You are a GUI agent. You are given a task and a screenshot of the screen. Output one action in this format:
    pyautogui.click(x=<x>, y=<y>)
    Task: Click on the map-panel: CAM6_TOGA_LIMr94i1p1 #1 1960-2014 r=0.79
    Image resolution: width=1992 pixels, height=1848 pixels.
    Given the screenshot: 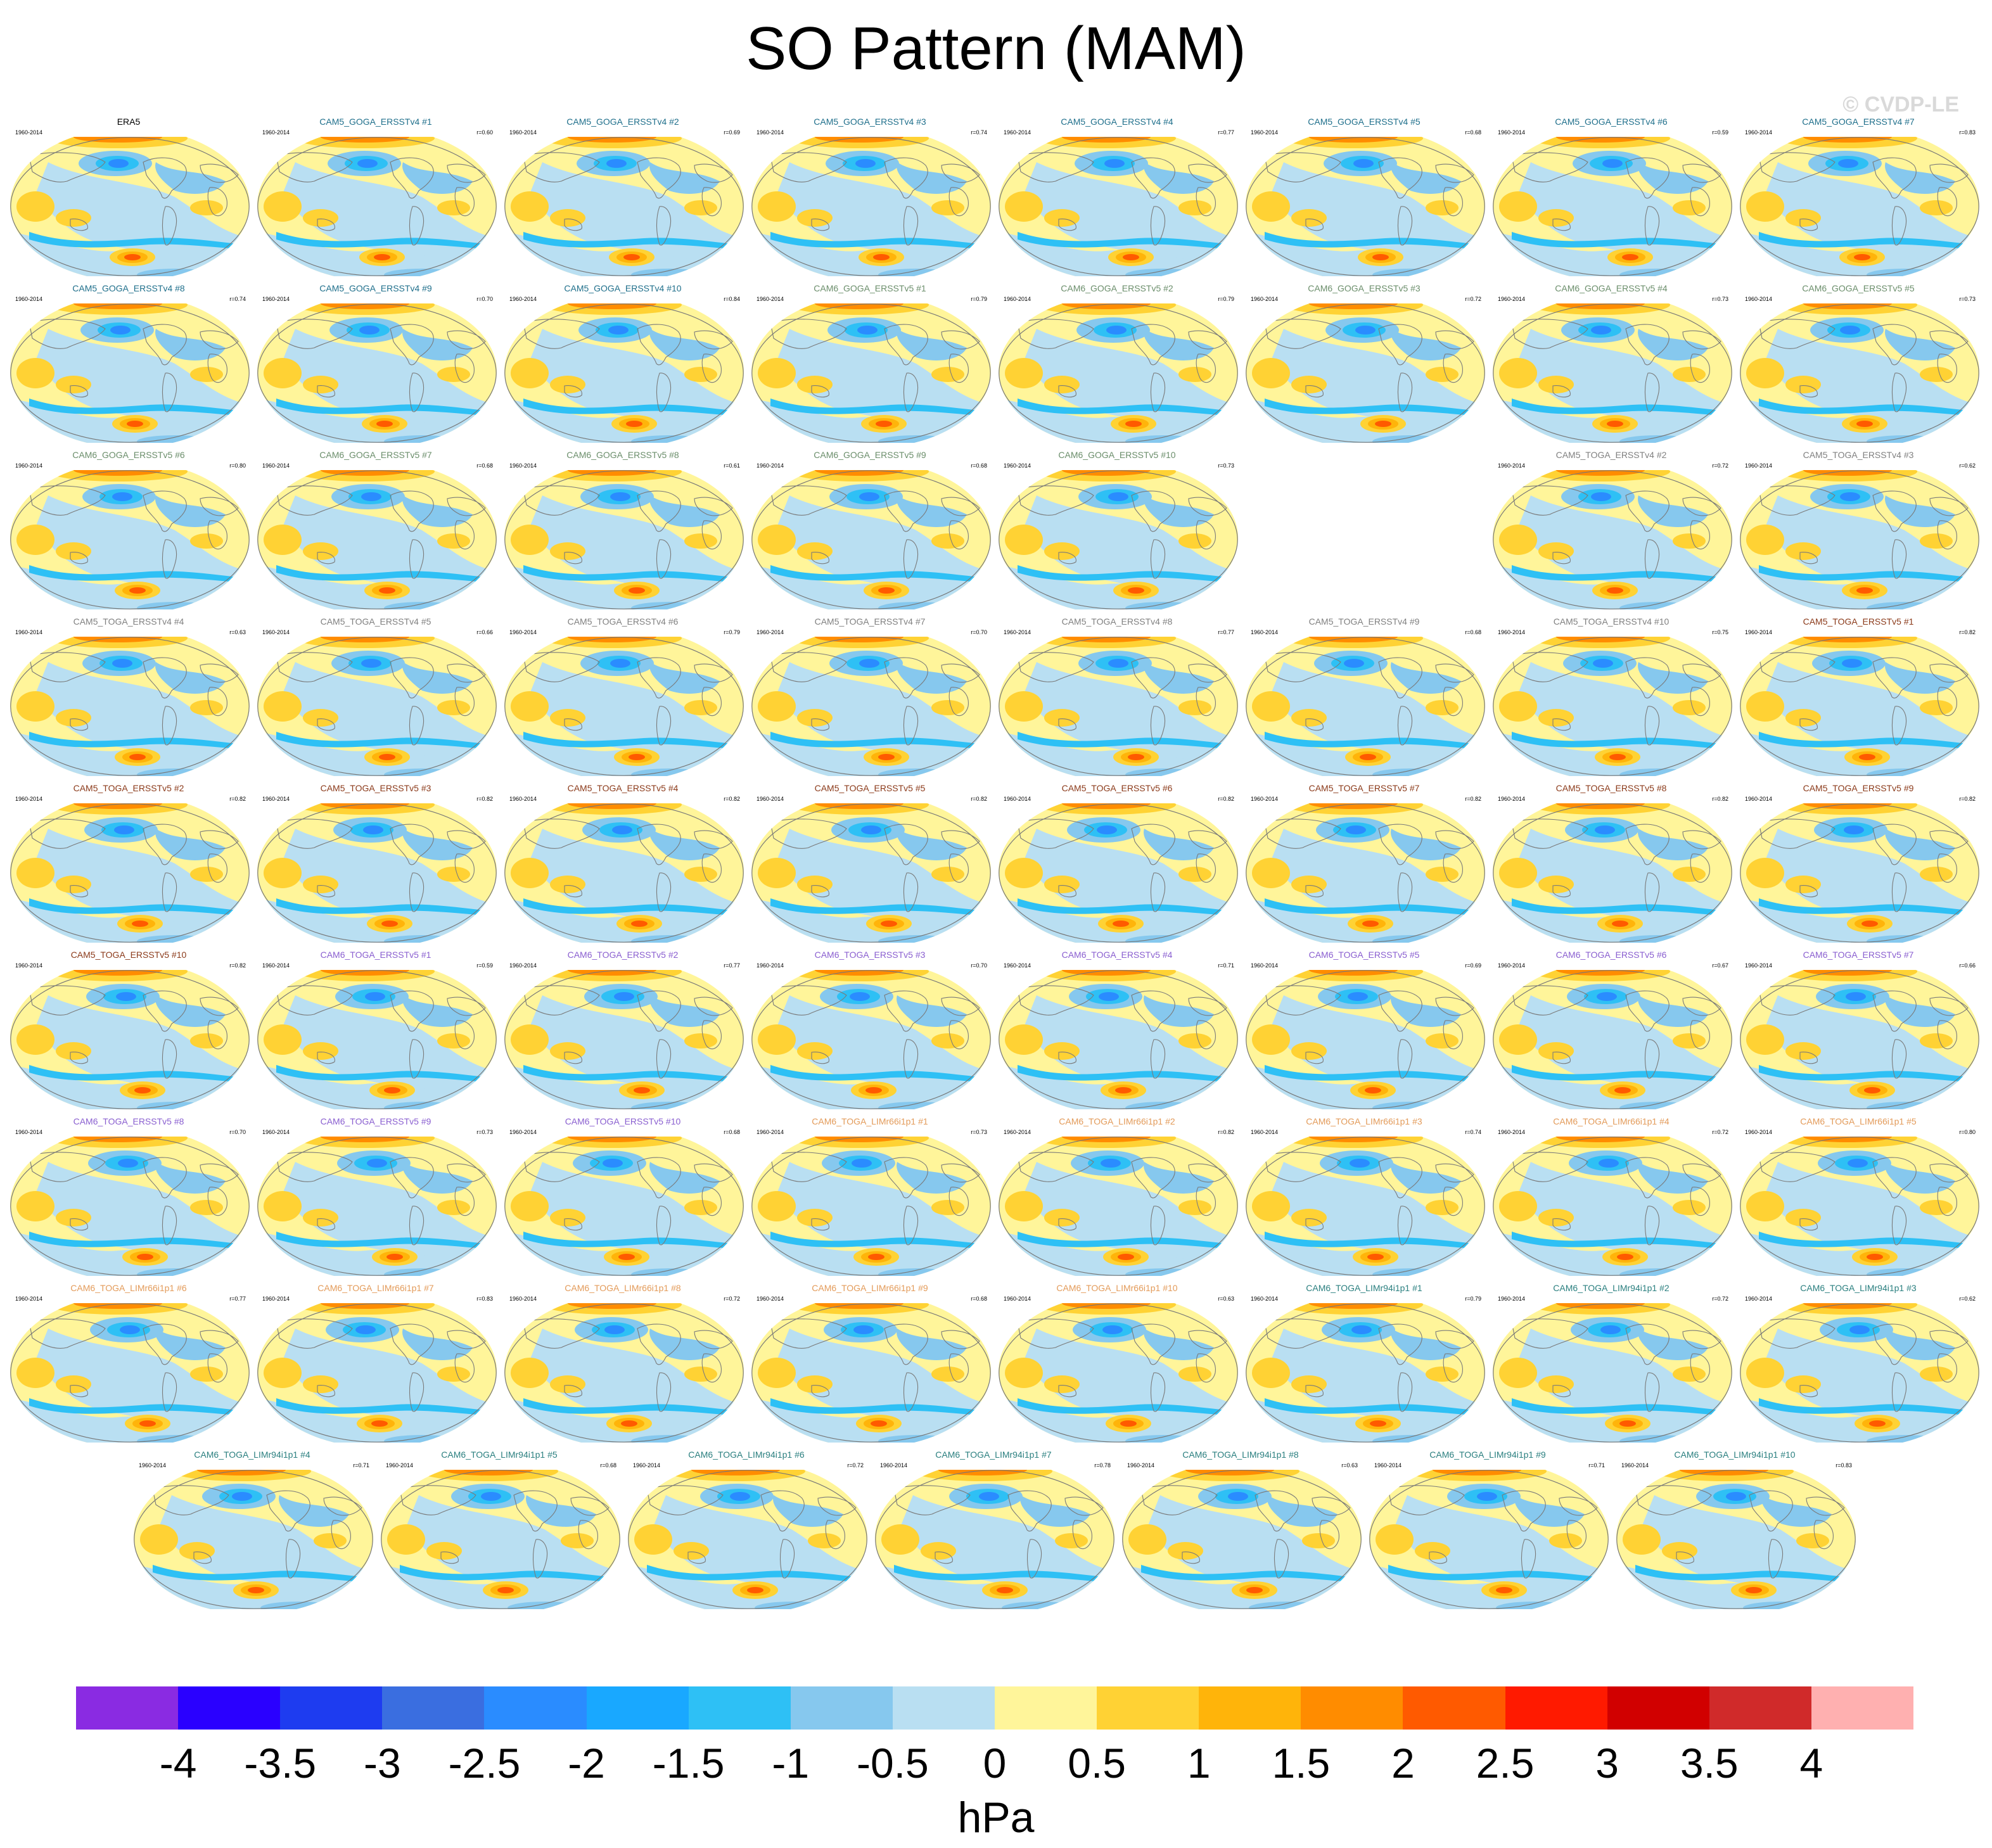 What is the action you would take?
    pyautogui.click(x=1364, y=1362)
    